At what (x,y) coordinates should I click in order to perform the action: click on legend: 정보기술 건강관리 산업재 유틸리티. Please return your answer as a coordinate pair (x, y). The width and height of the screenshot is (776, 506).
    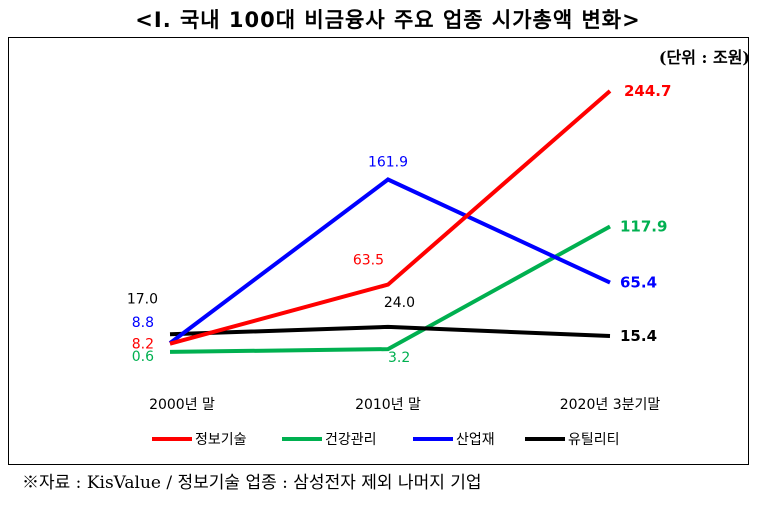
    Looking at the image, I should click on (386, 440).